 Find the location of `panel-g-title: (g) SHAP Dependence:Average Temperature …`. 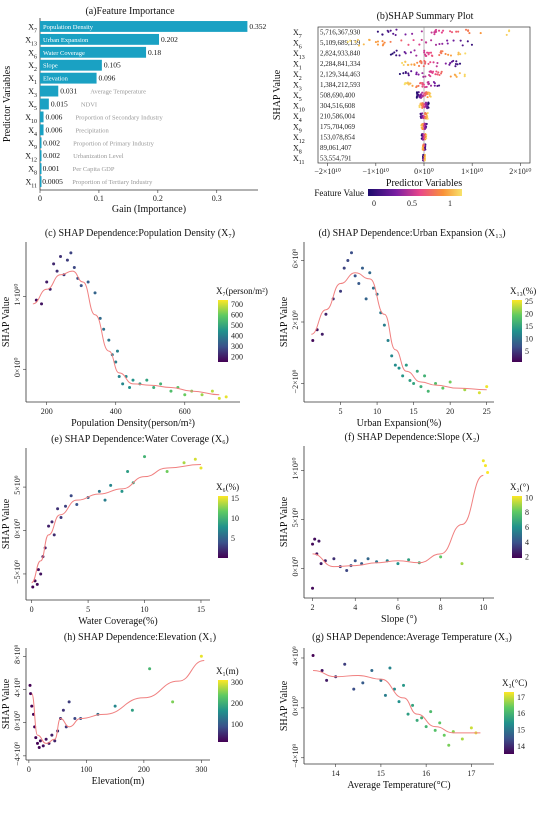

panel-g-title: (g) SHAP Dependence:Average Temperature … is located at coordinates (412, 637).